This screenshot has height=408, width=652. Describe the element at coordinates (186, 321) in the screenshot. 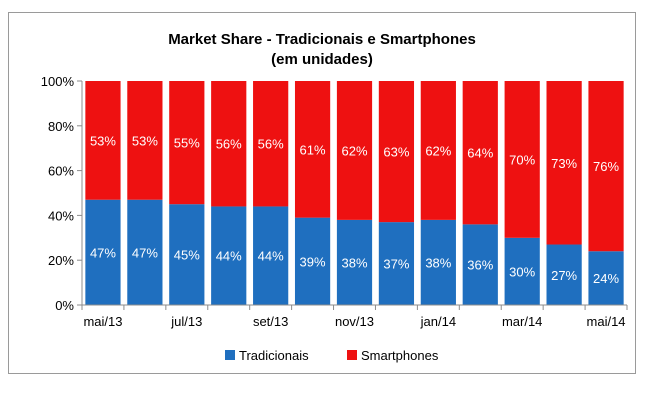

I see `x-tick-label: jul/13` at that location.